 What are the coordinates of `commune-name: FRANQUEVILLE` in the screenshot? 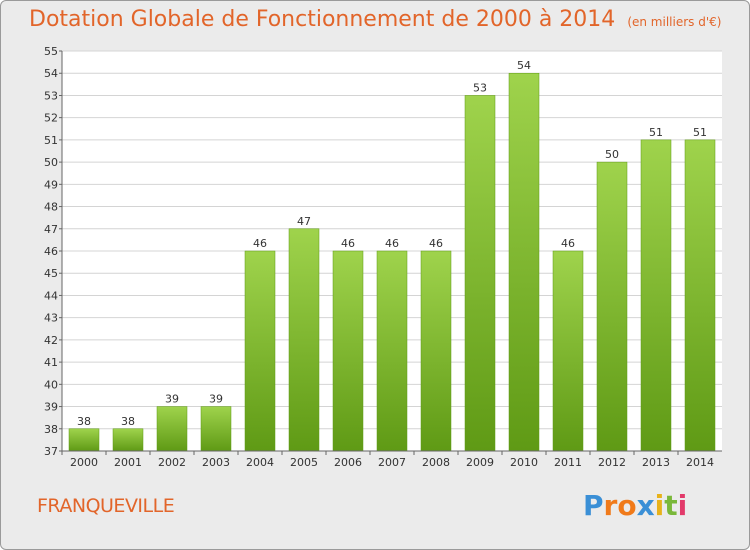 It's located at (106, 506).